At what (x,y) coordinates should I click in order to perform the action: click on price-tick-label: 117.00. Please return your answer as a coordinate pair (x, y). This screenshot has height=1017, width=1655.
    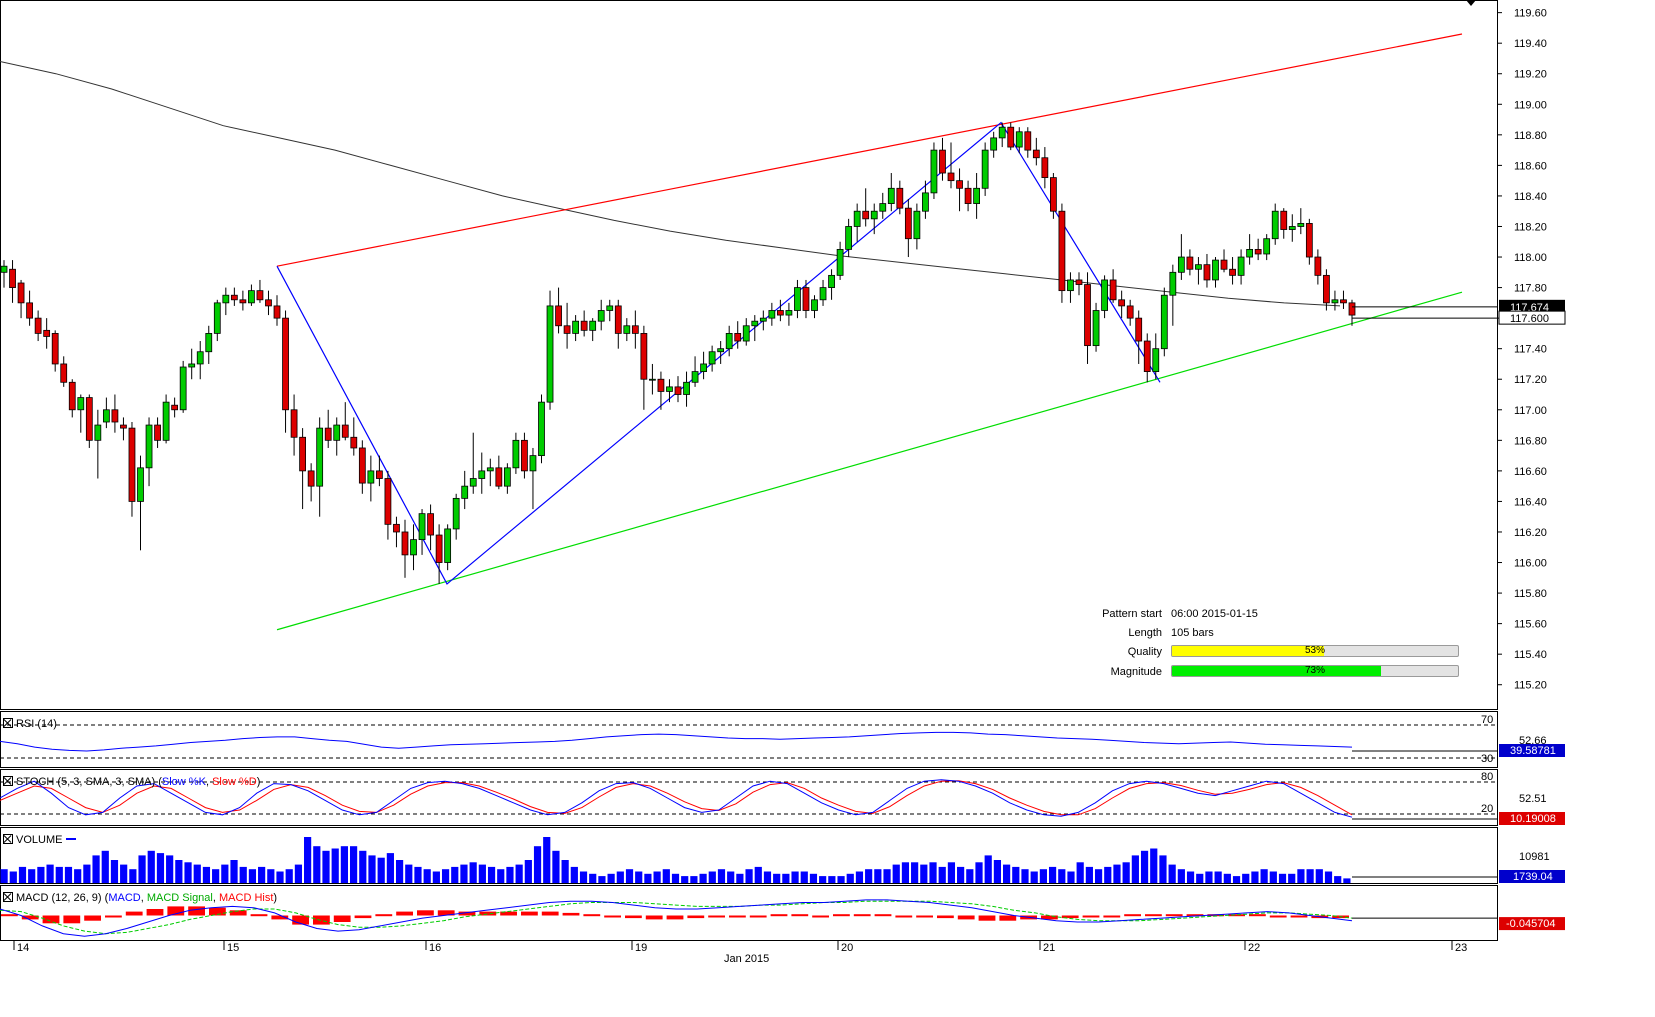
    Looking at the image, I should click on (1530, 411).